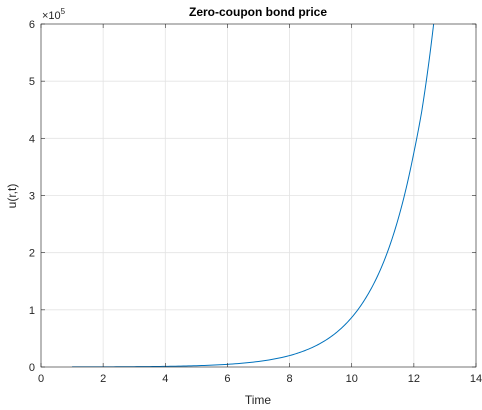 This screenshot has width=482, height=410. What do you see at coordinates (32, 25) in the screenshot?
I see `y-tick-label: 6` at bounding box center [32, 25].